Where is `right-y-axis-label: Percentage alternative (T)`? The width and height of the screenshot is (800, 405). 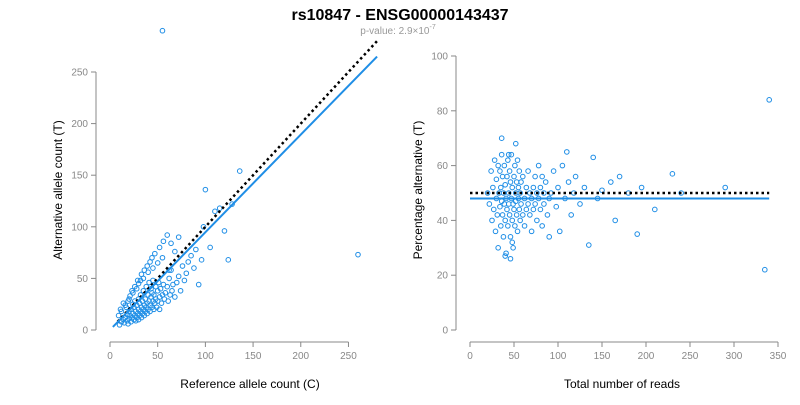
right-y-axis-label: Percentage alternative (T) is located at coordinates (418, 190).